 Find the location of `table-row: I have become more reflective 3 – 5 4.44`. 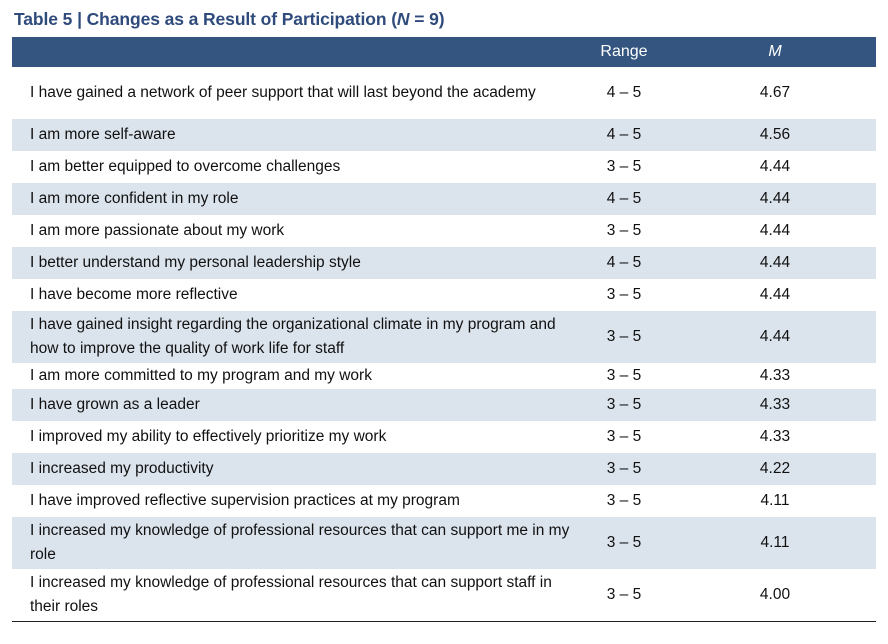

table-row: I have become more reflective 3 – 5 4.44 is located at coordinates (444, 295).